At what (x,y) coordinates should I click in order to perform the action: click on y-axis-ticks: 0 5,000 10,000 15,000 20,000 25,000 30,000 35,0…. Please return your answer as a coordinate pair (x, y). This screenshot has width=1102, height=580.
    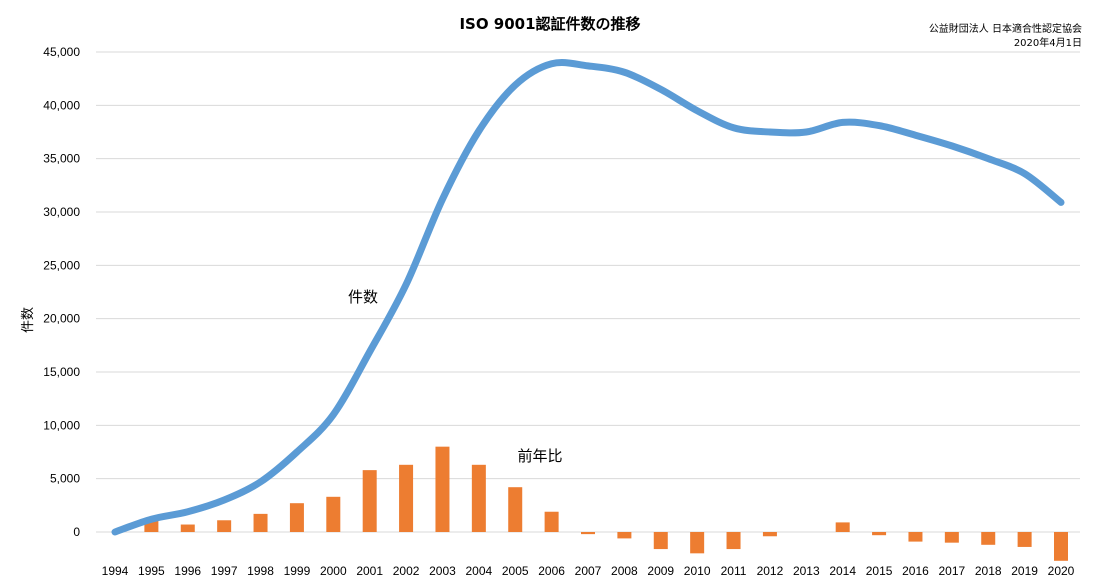
    Looking at the image, I should click on (61, 292).